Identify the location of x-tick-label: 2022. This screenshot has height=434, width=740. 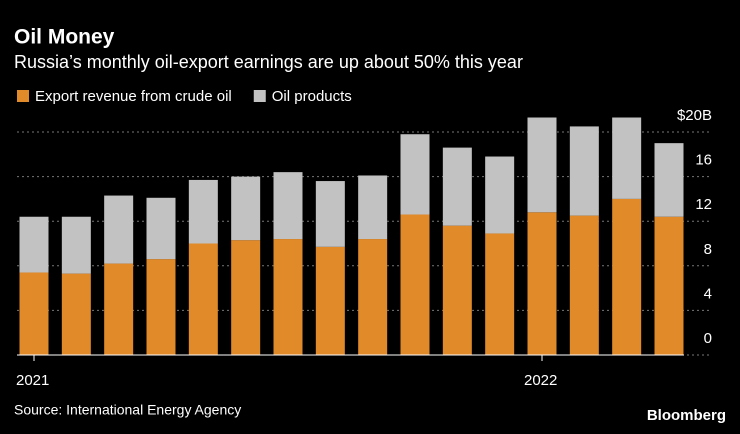
(540, 380).